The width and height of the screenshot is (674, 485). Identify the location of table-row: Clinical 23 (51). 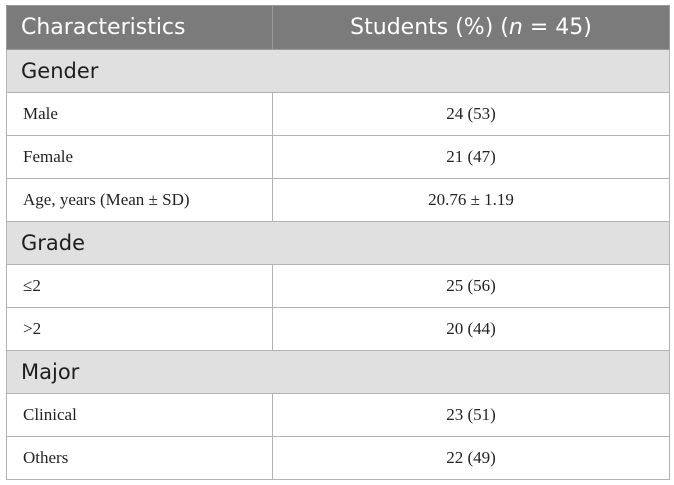
(338, 415).